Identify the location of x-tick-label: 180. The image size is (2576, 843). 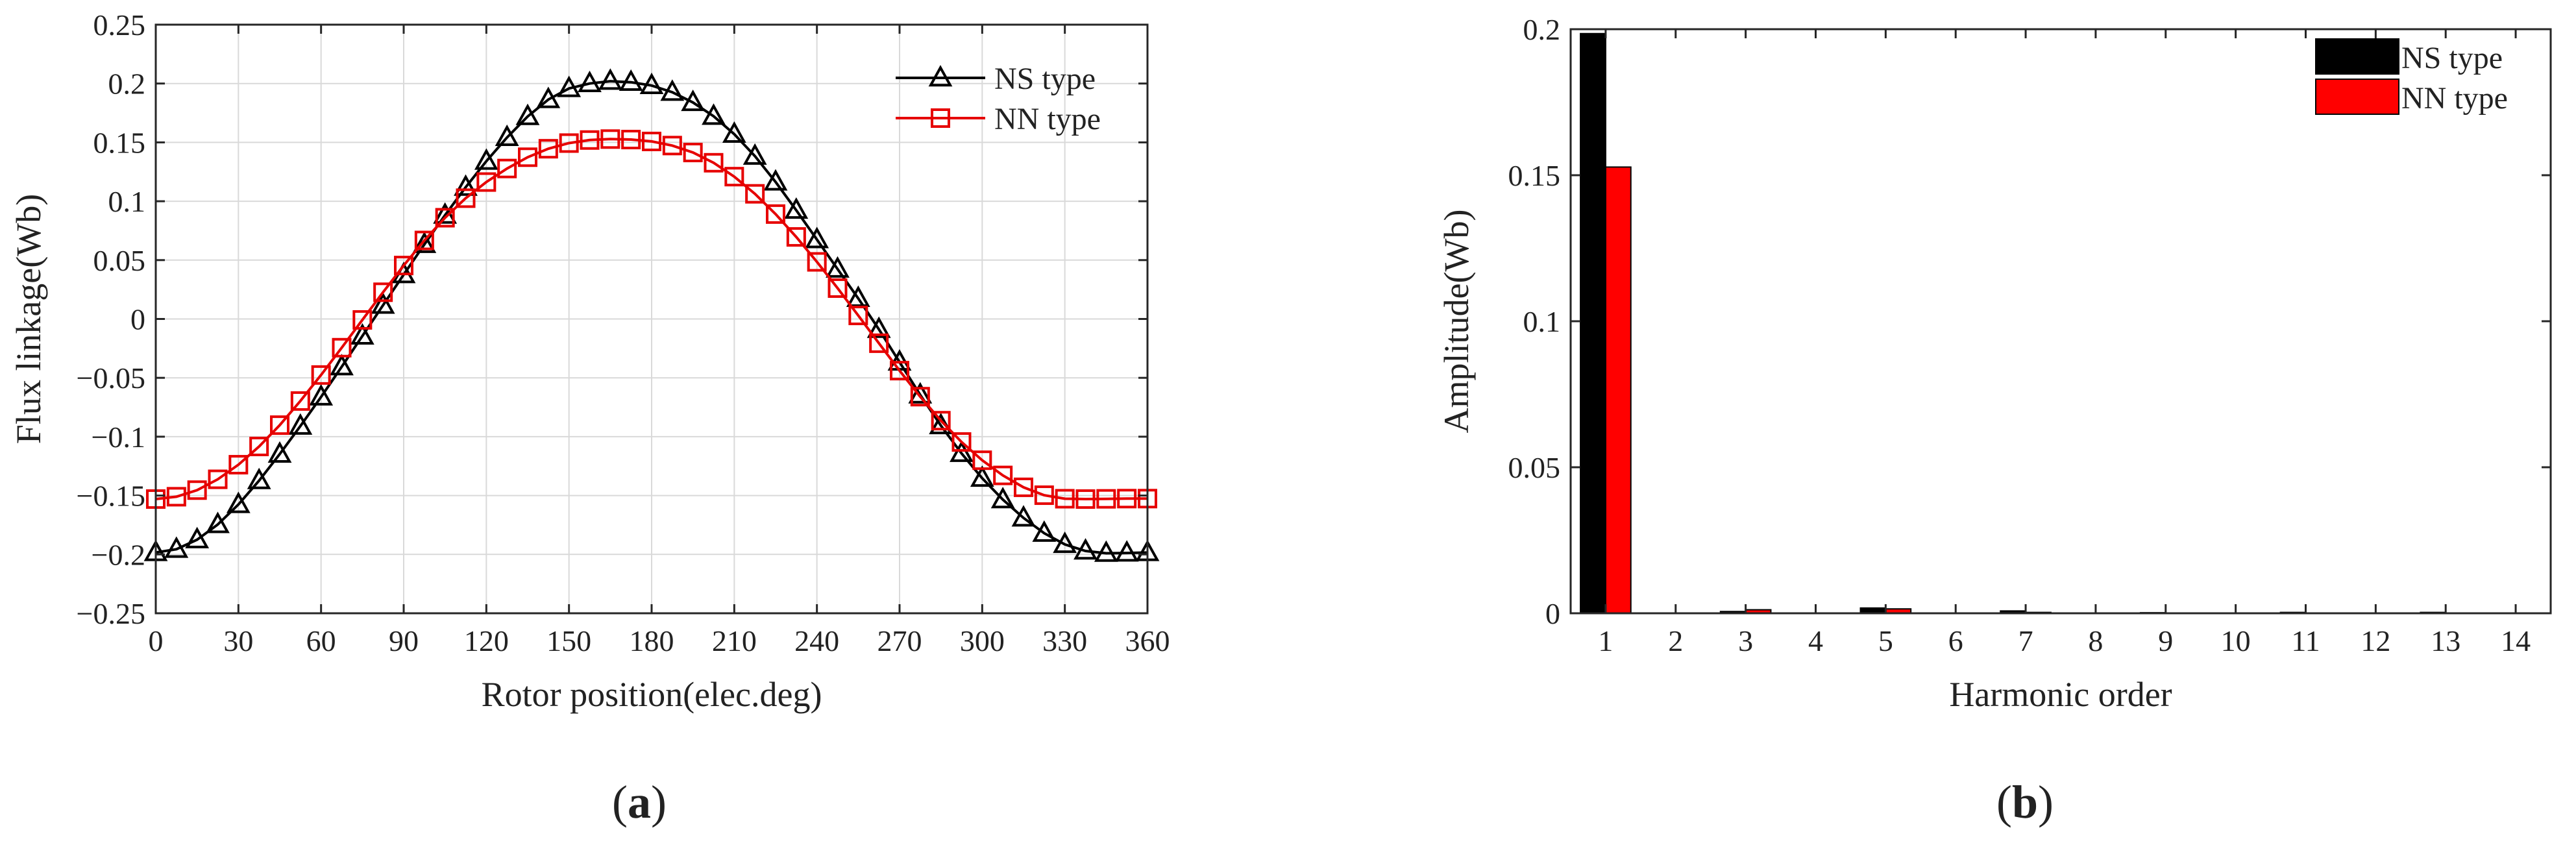
(652, 640).